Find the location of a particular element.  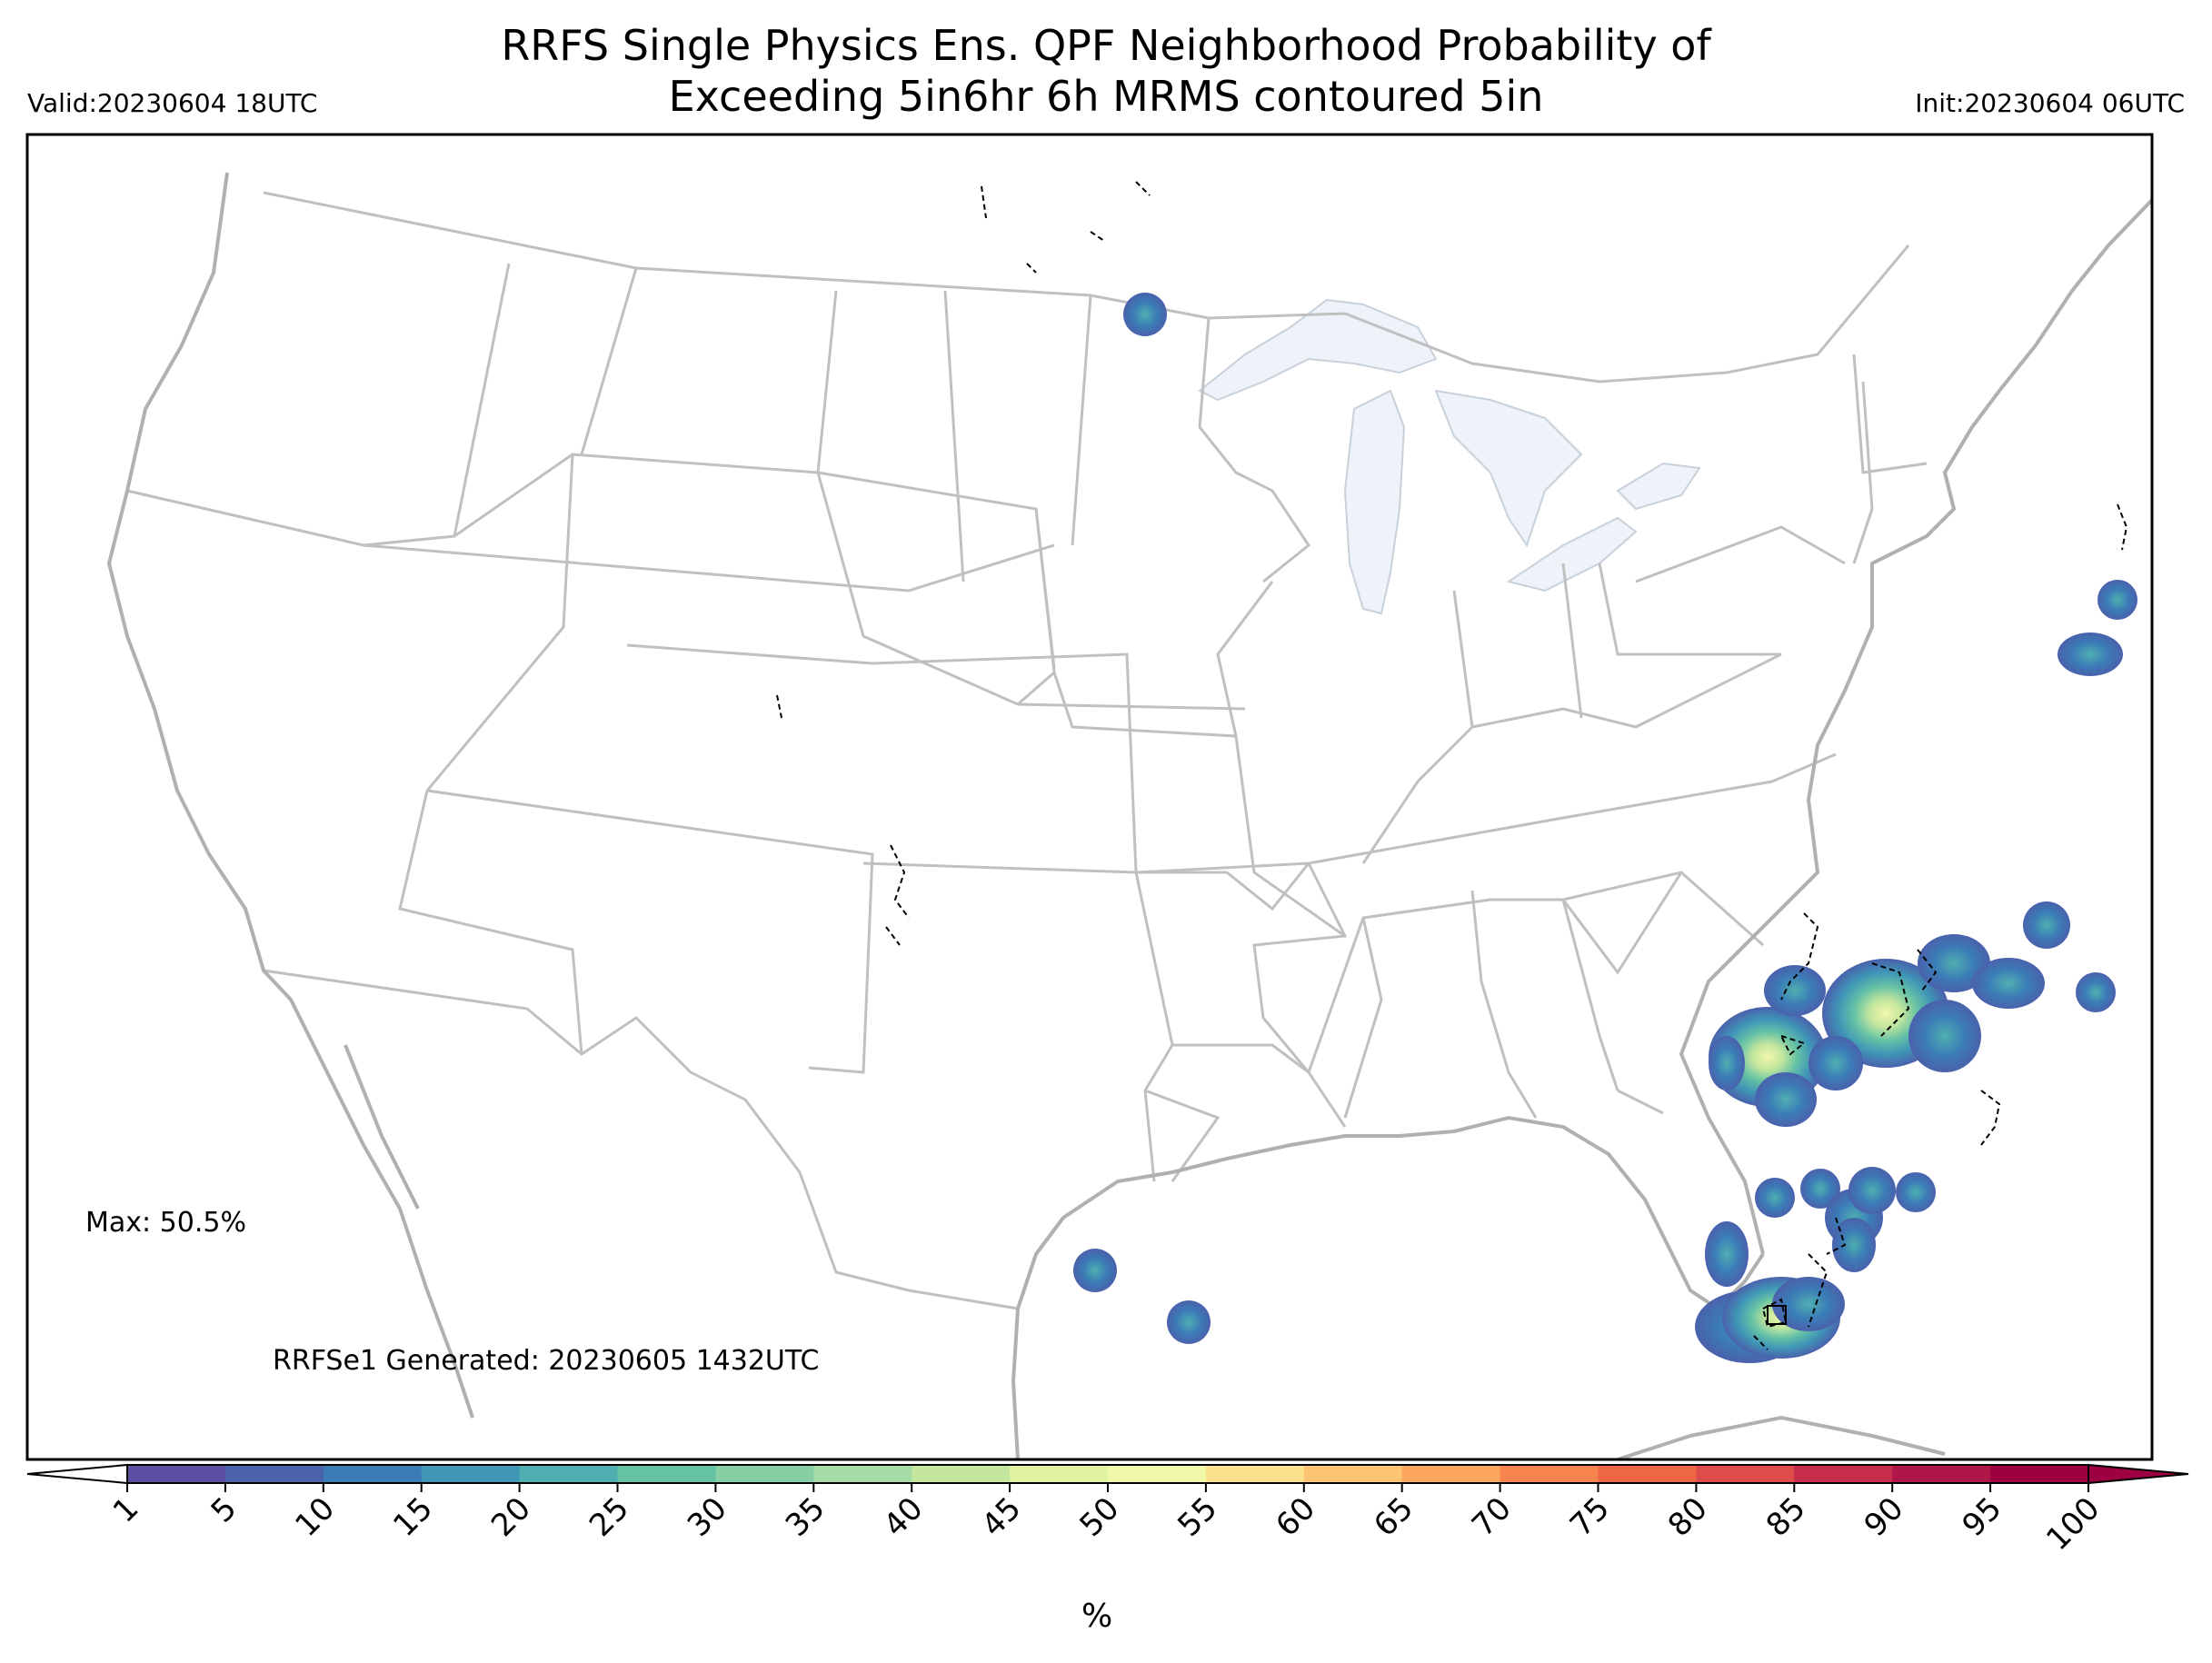

generated-label: RRFSe1 Generated: 20230605 1432UTC is located at coordinates (546, 1361).